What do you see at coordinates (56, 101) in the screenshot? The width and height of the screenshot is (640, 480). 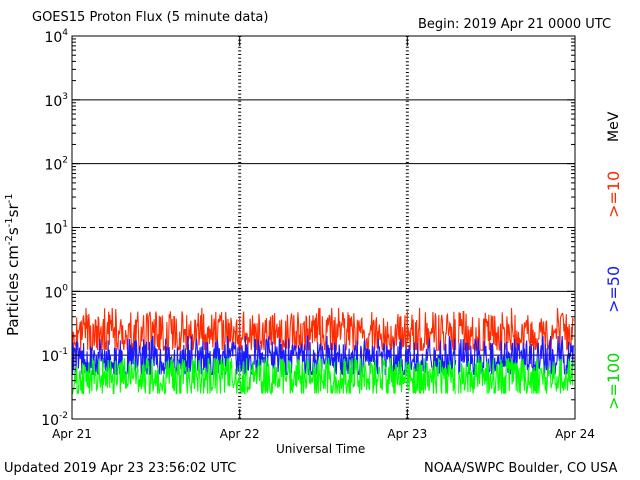 I see `y-tick-label: 10³` at bounding box center [56, 101].